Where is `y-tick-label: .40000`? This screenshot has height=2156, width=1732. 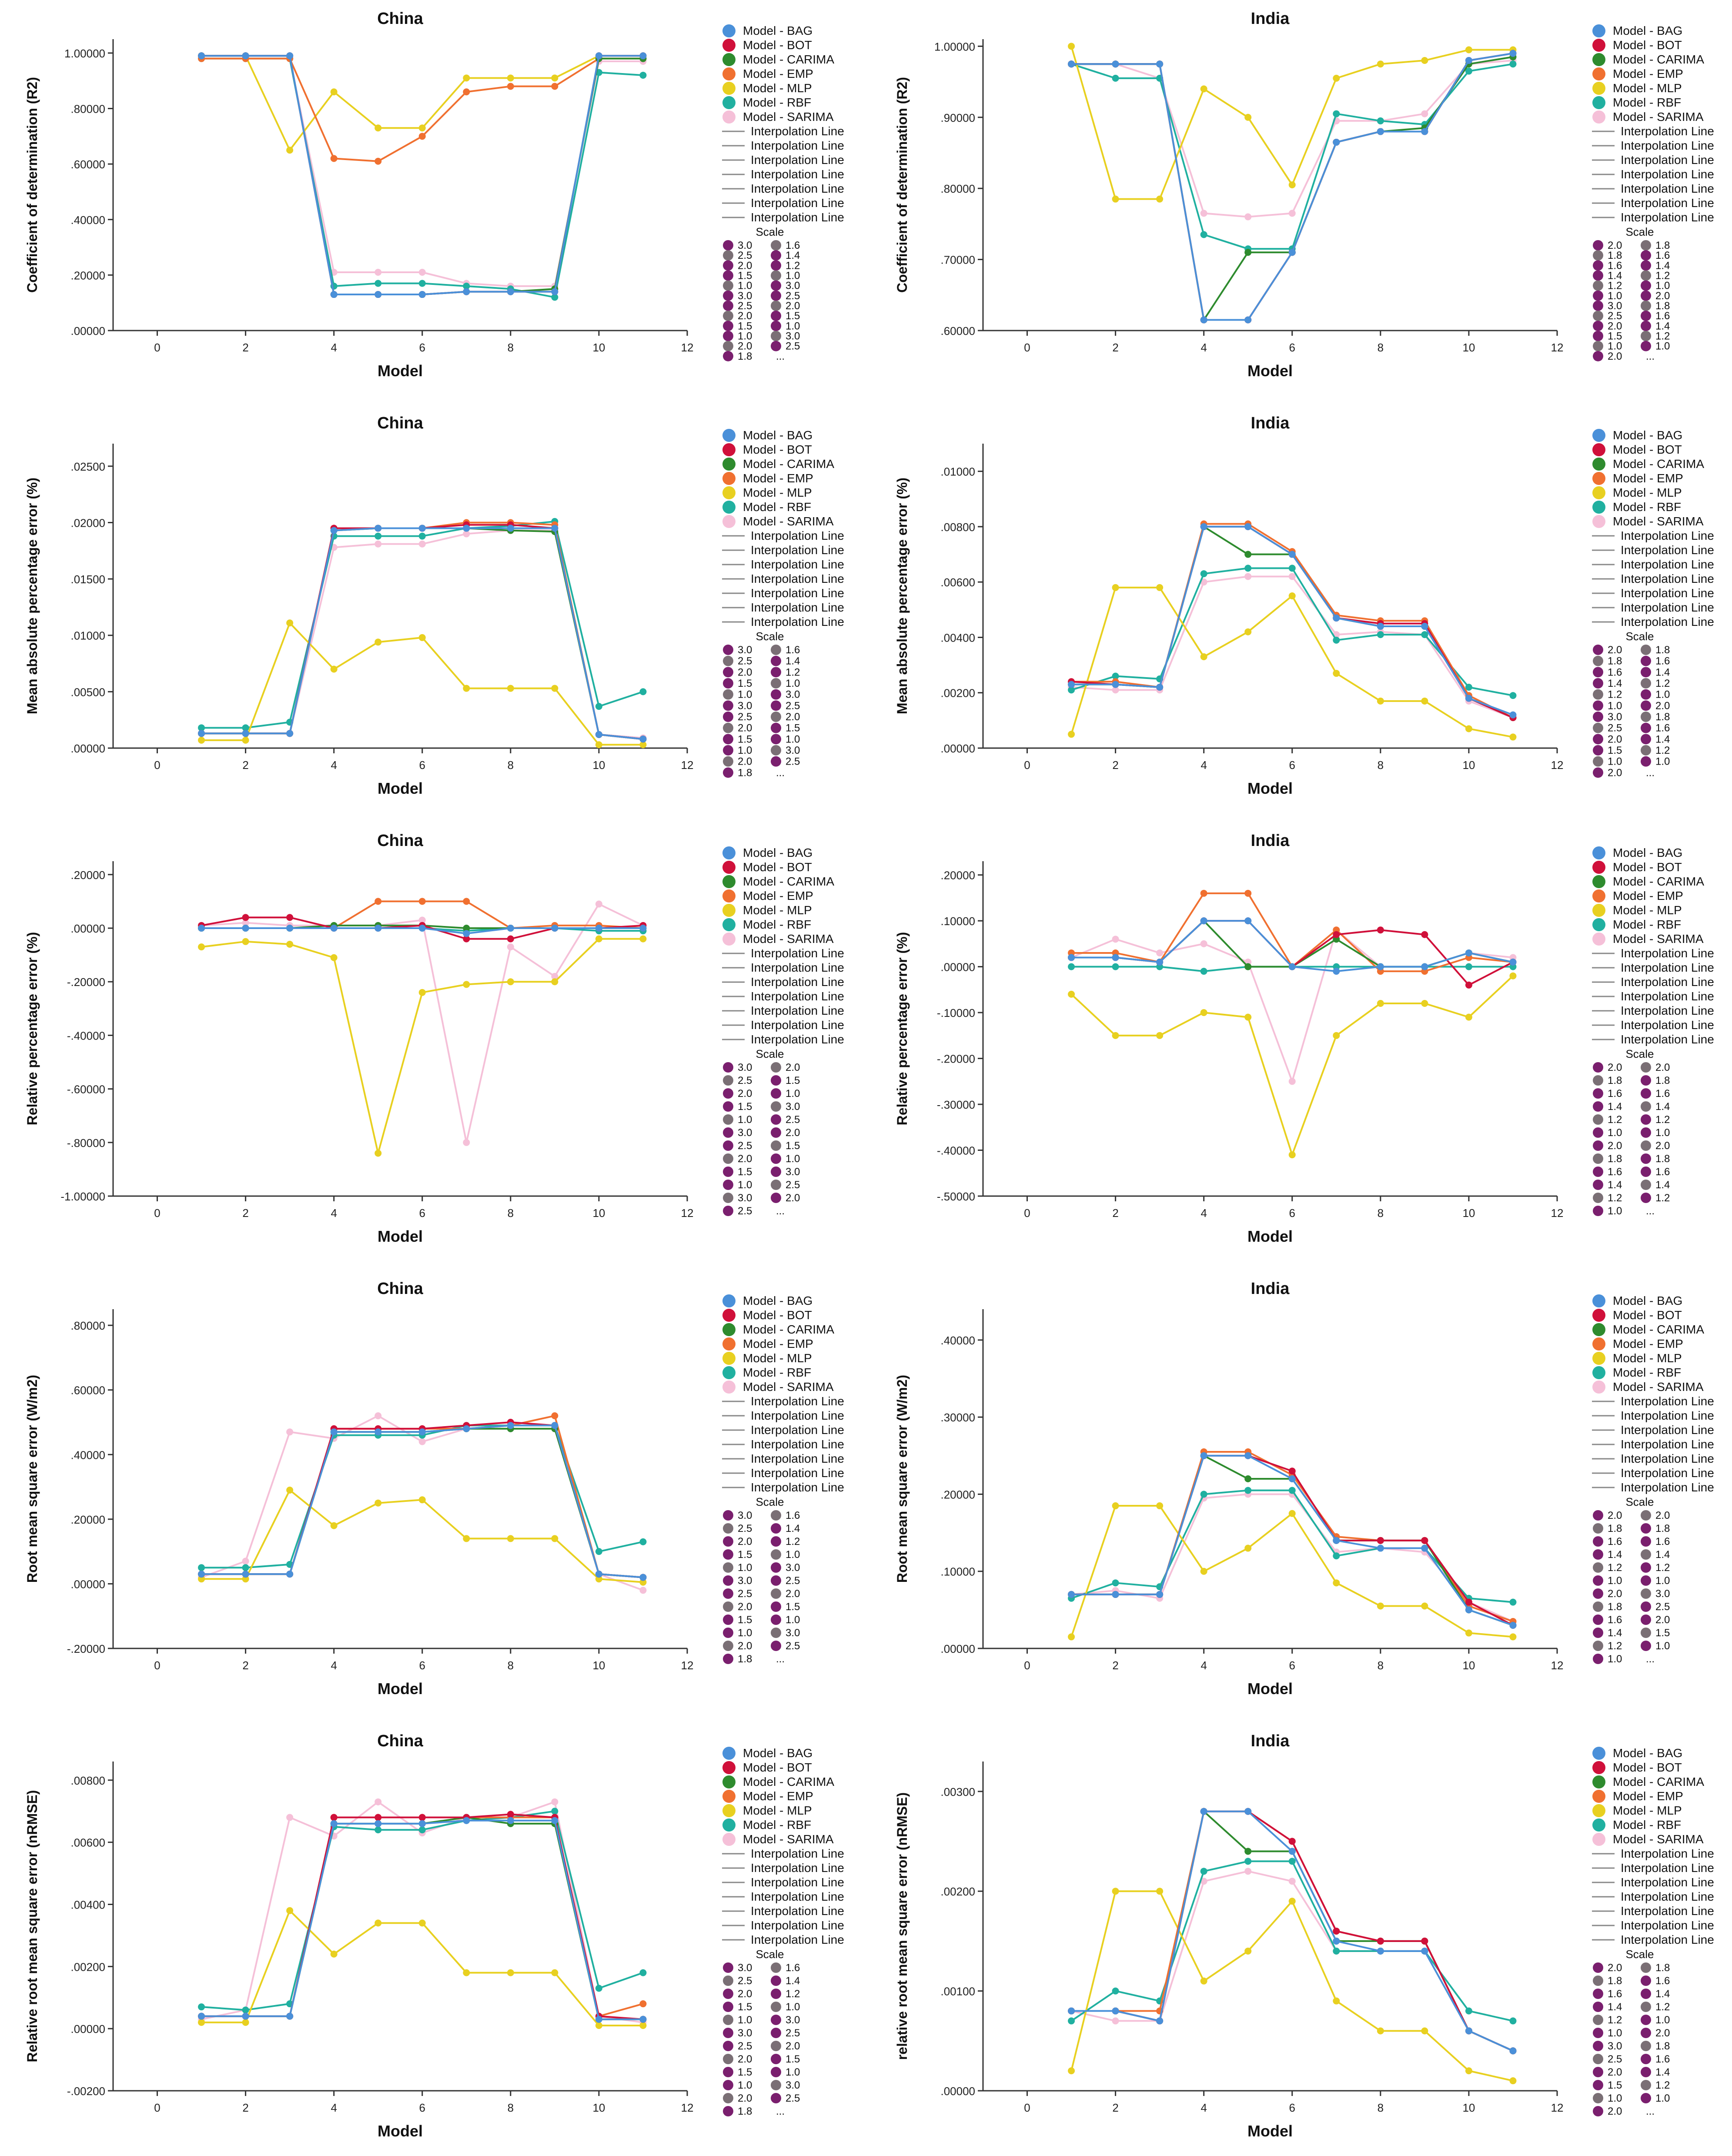
y-tick-label: .40000 is located at coordinates (88, 1454).